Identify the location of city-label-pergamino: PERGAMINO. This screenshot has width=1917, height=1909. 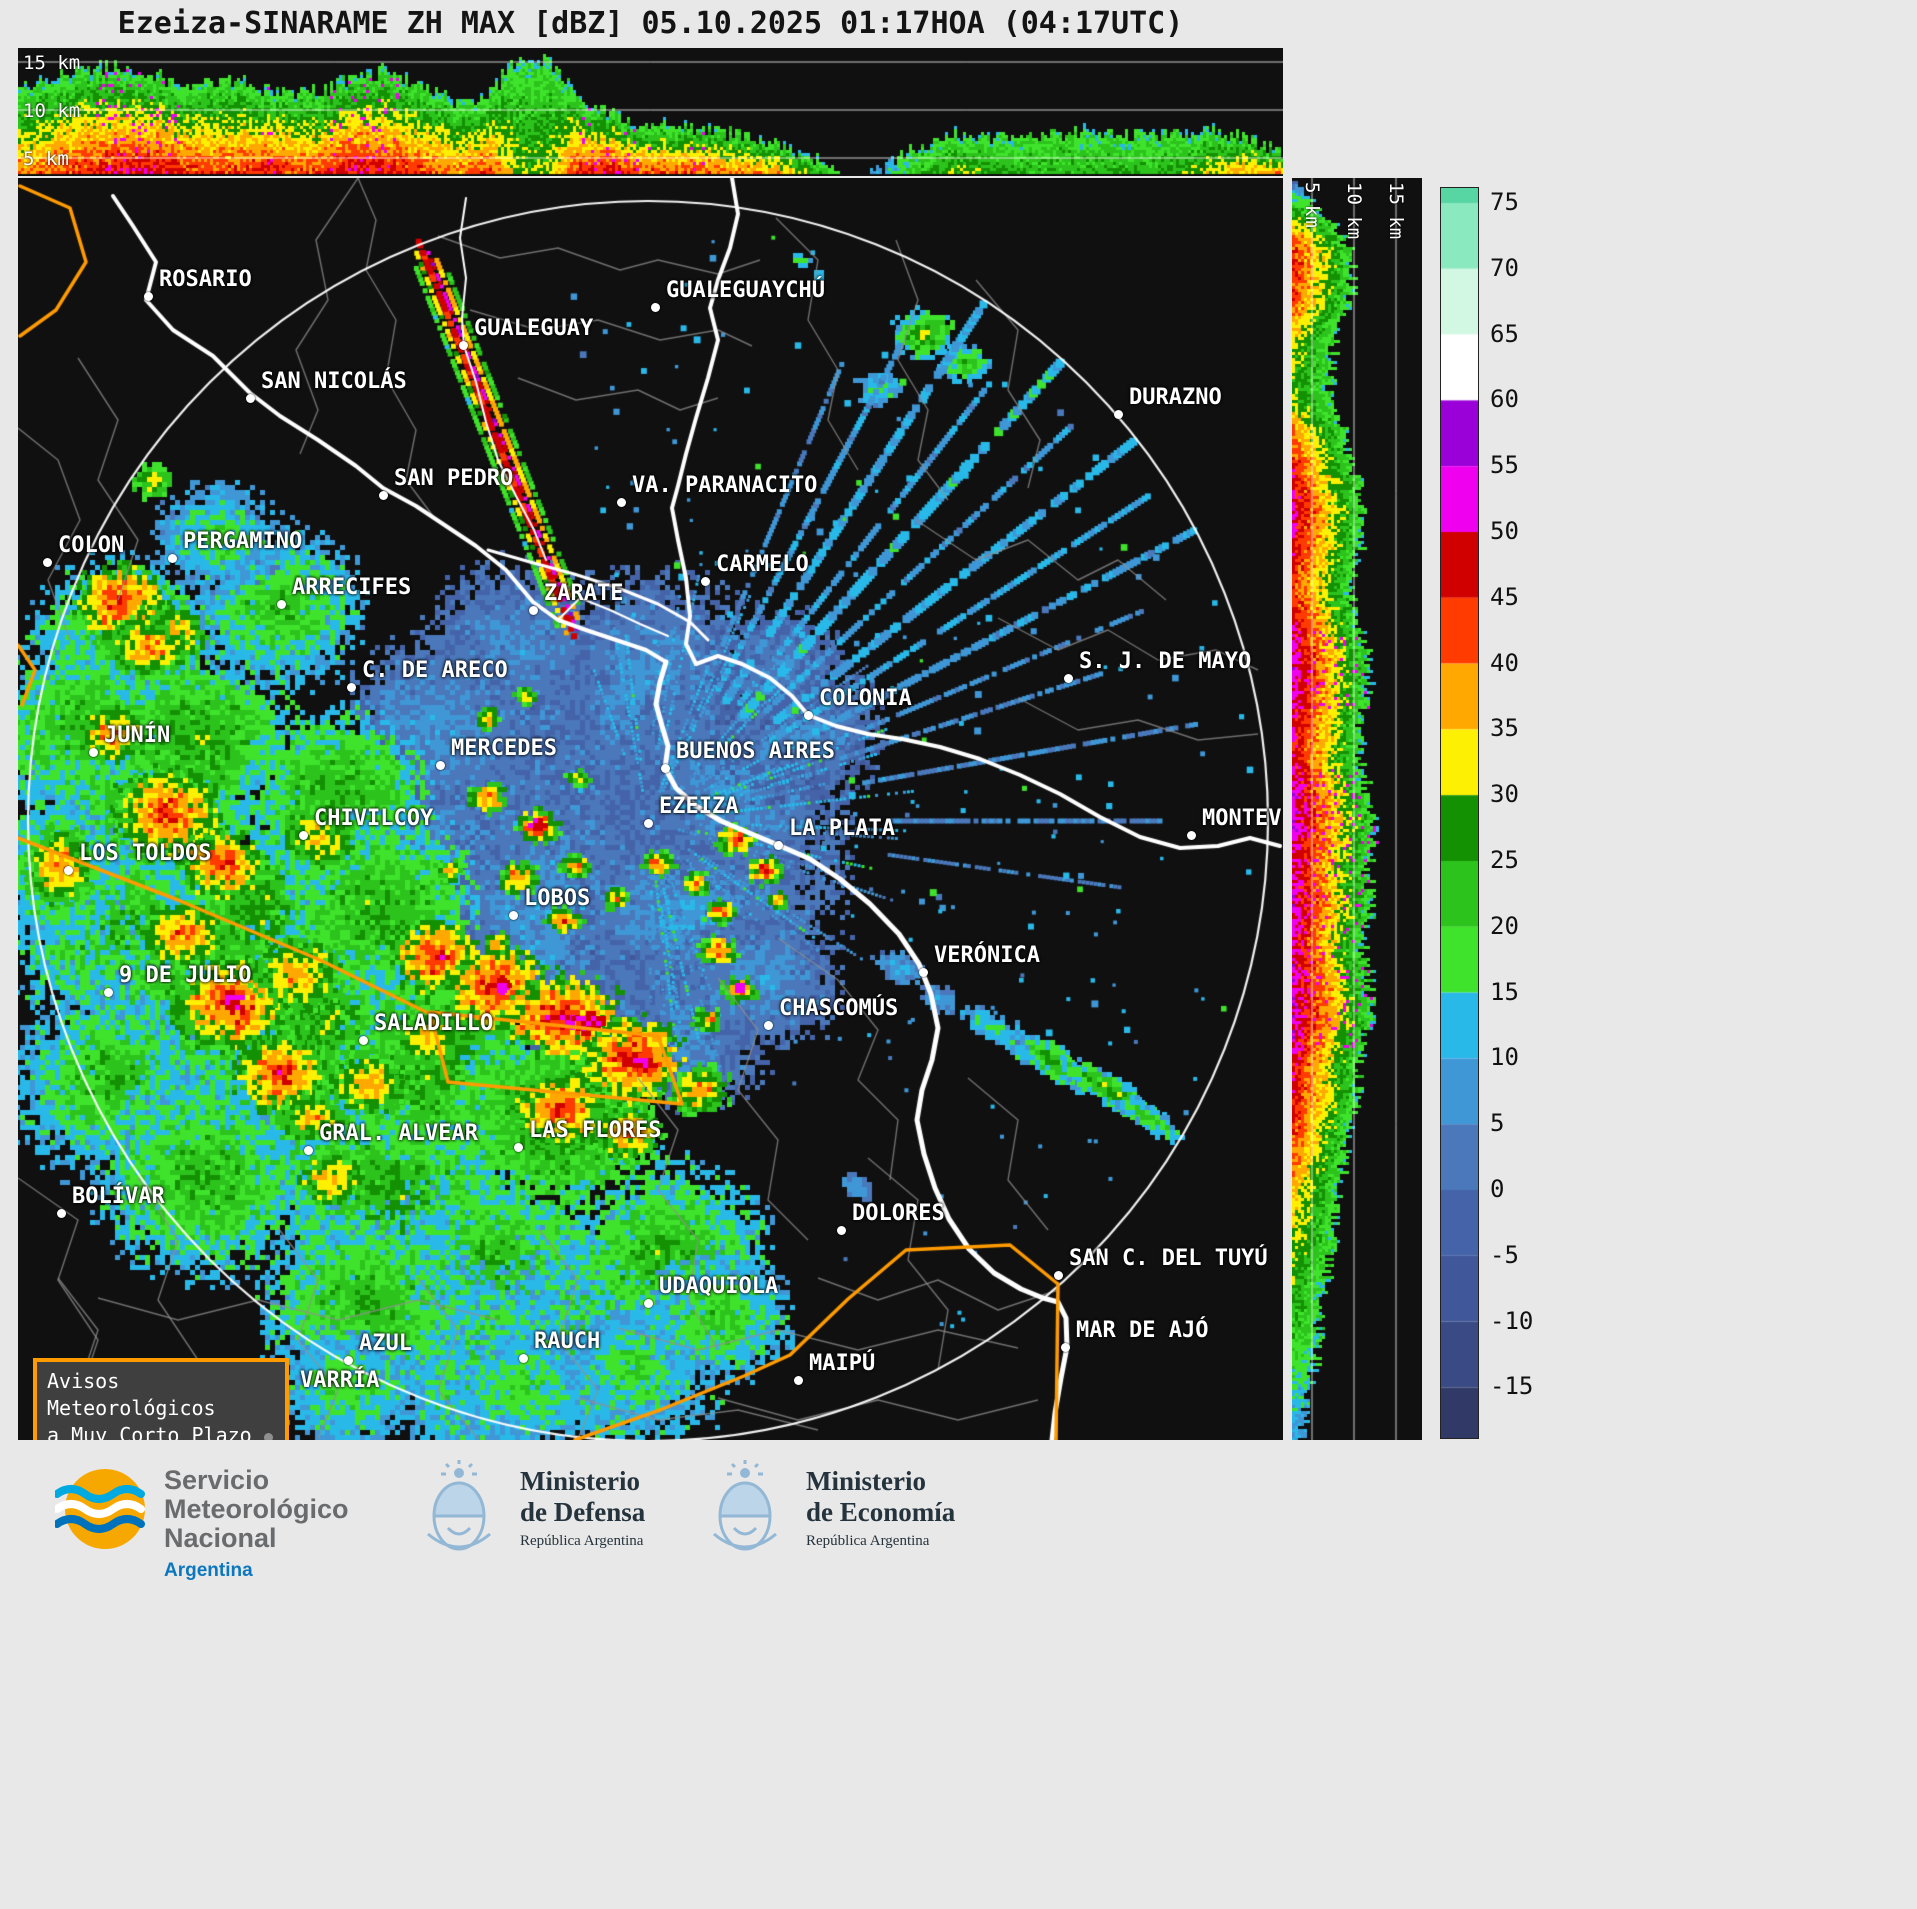
(243, 541).